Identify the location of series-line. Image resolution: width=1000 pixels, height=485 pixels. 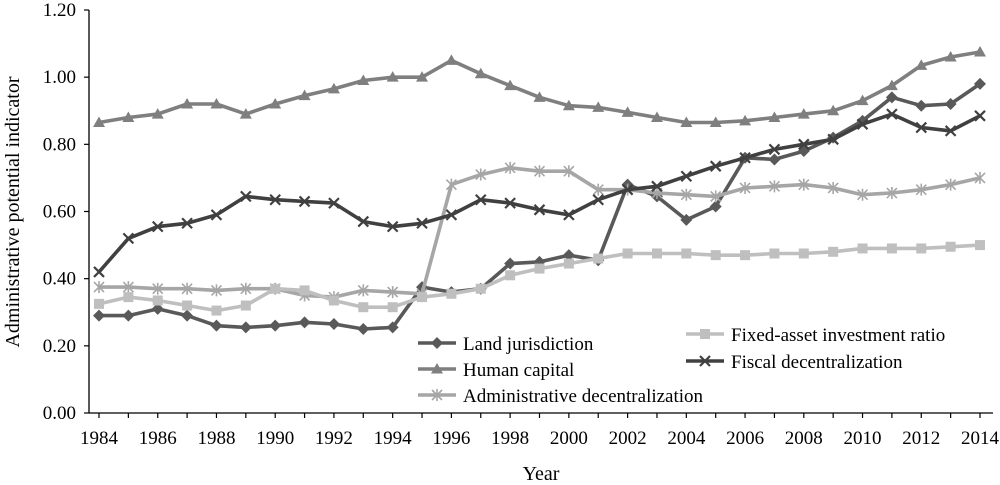
(539, 278).